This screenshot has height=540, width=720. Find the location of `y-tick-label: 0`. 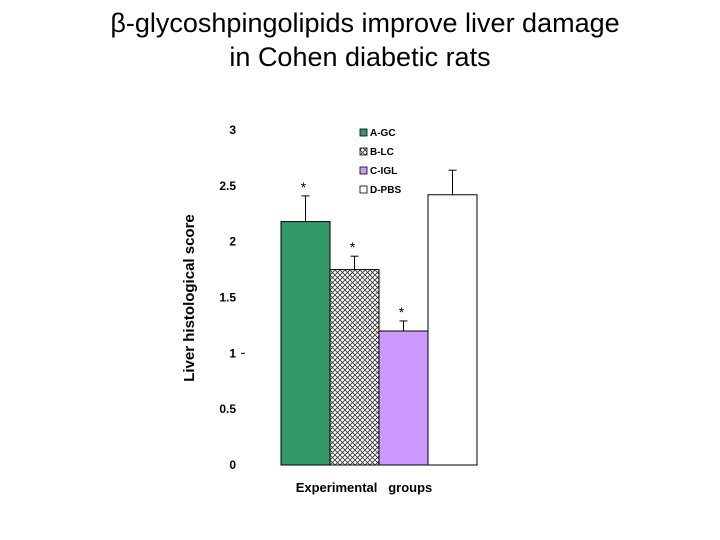

y-tick-label: 0 is located at coordinates (232, 465).